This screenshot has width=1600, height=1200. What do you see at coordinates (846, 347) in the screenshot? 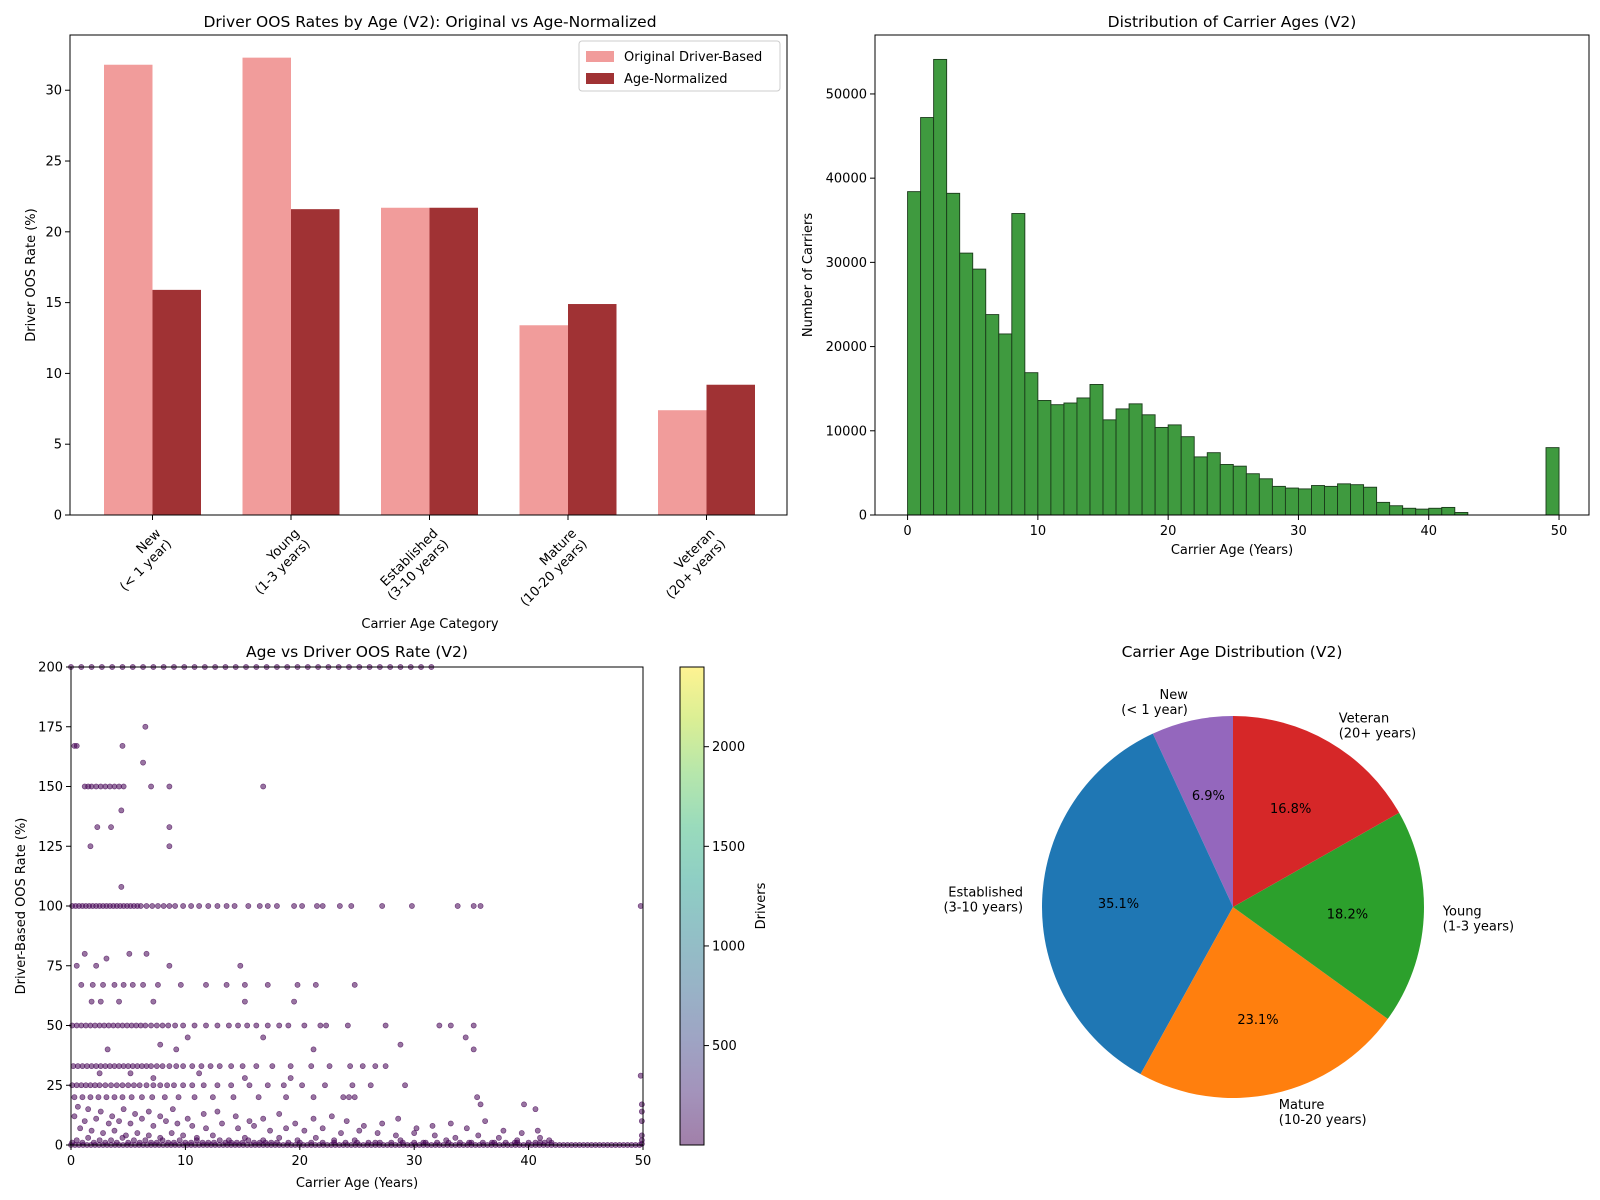
I see `y-tick-label: 20000` at bounding box center [846, 347].